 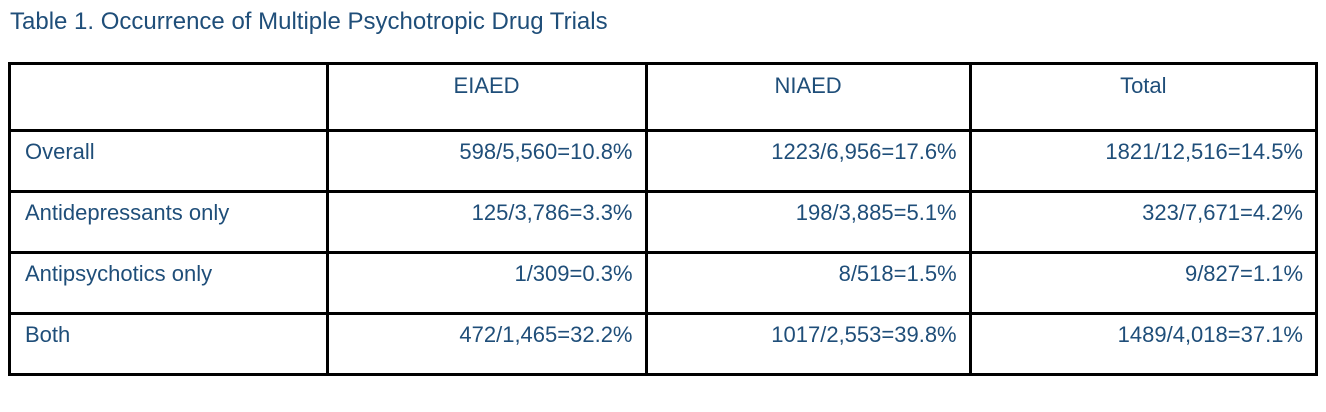 What do you see at coordinates (168, 282) in the screenshot?
I see `row-label: Antipsychotics only` at bounding box center [168, 282].